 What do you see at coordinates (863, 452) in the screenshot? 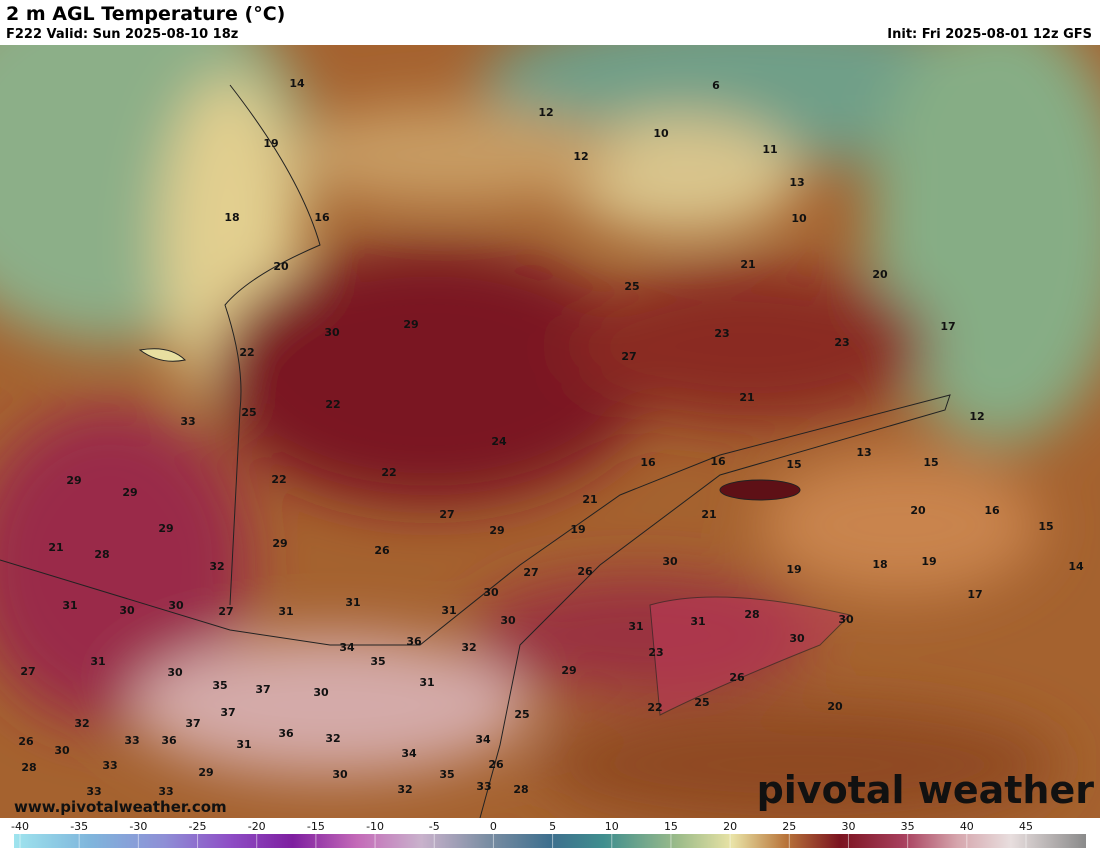
I see `temperature-label: 13` at bounding box center [863, 452].